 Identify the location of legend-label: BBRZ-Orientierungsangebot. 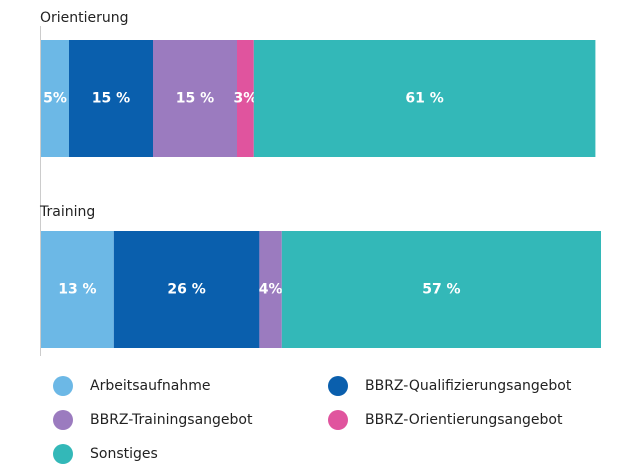
(464, 420).